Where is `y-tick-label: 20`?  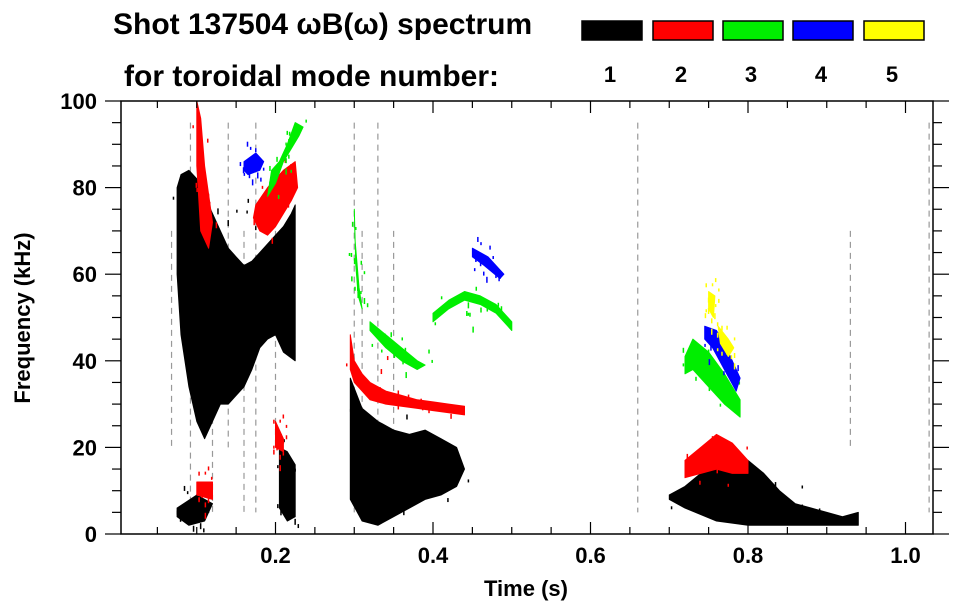
y-tick-label: 20 is located at coordinates (85, 447).